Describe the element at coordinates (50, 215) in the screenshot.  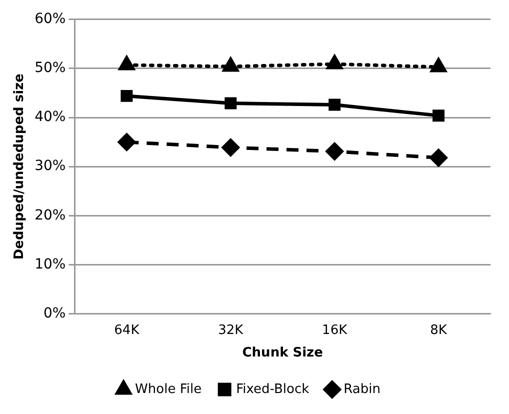
I see `y-tick-label: 20%` at that location.